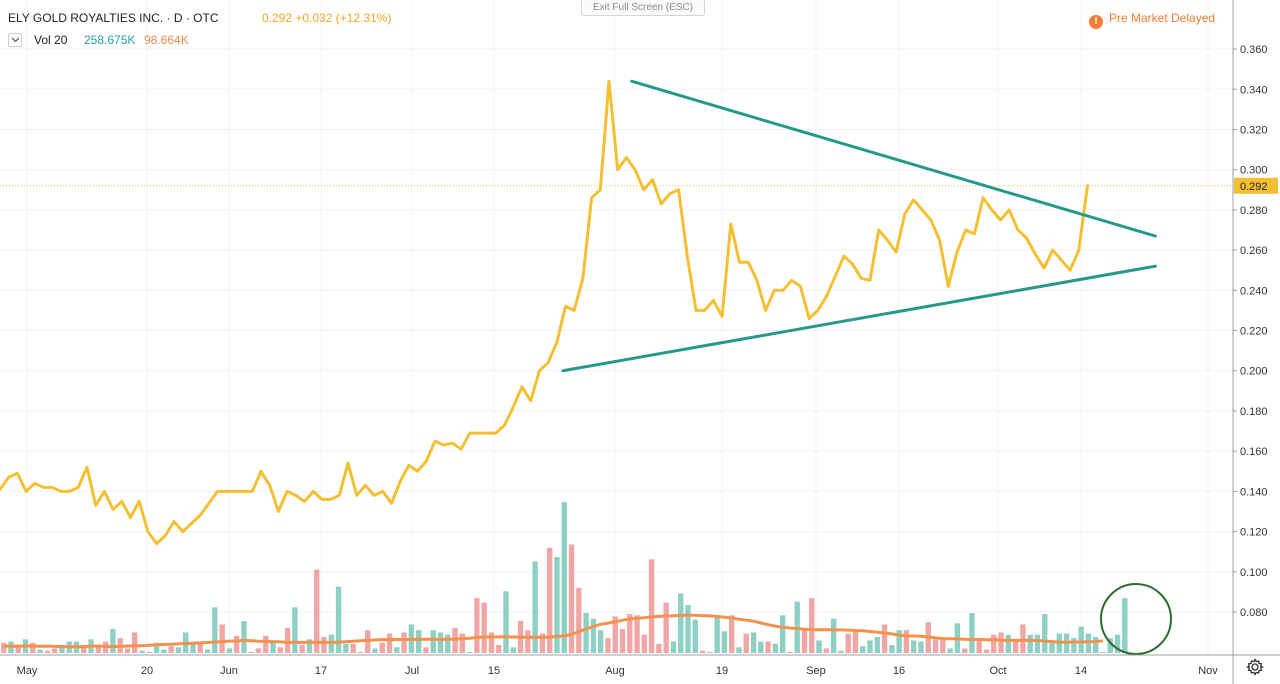  Describe the element at coordinates (1255, 667) in the screenshot. I see `gear-icon` at that location.